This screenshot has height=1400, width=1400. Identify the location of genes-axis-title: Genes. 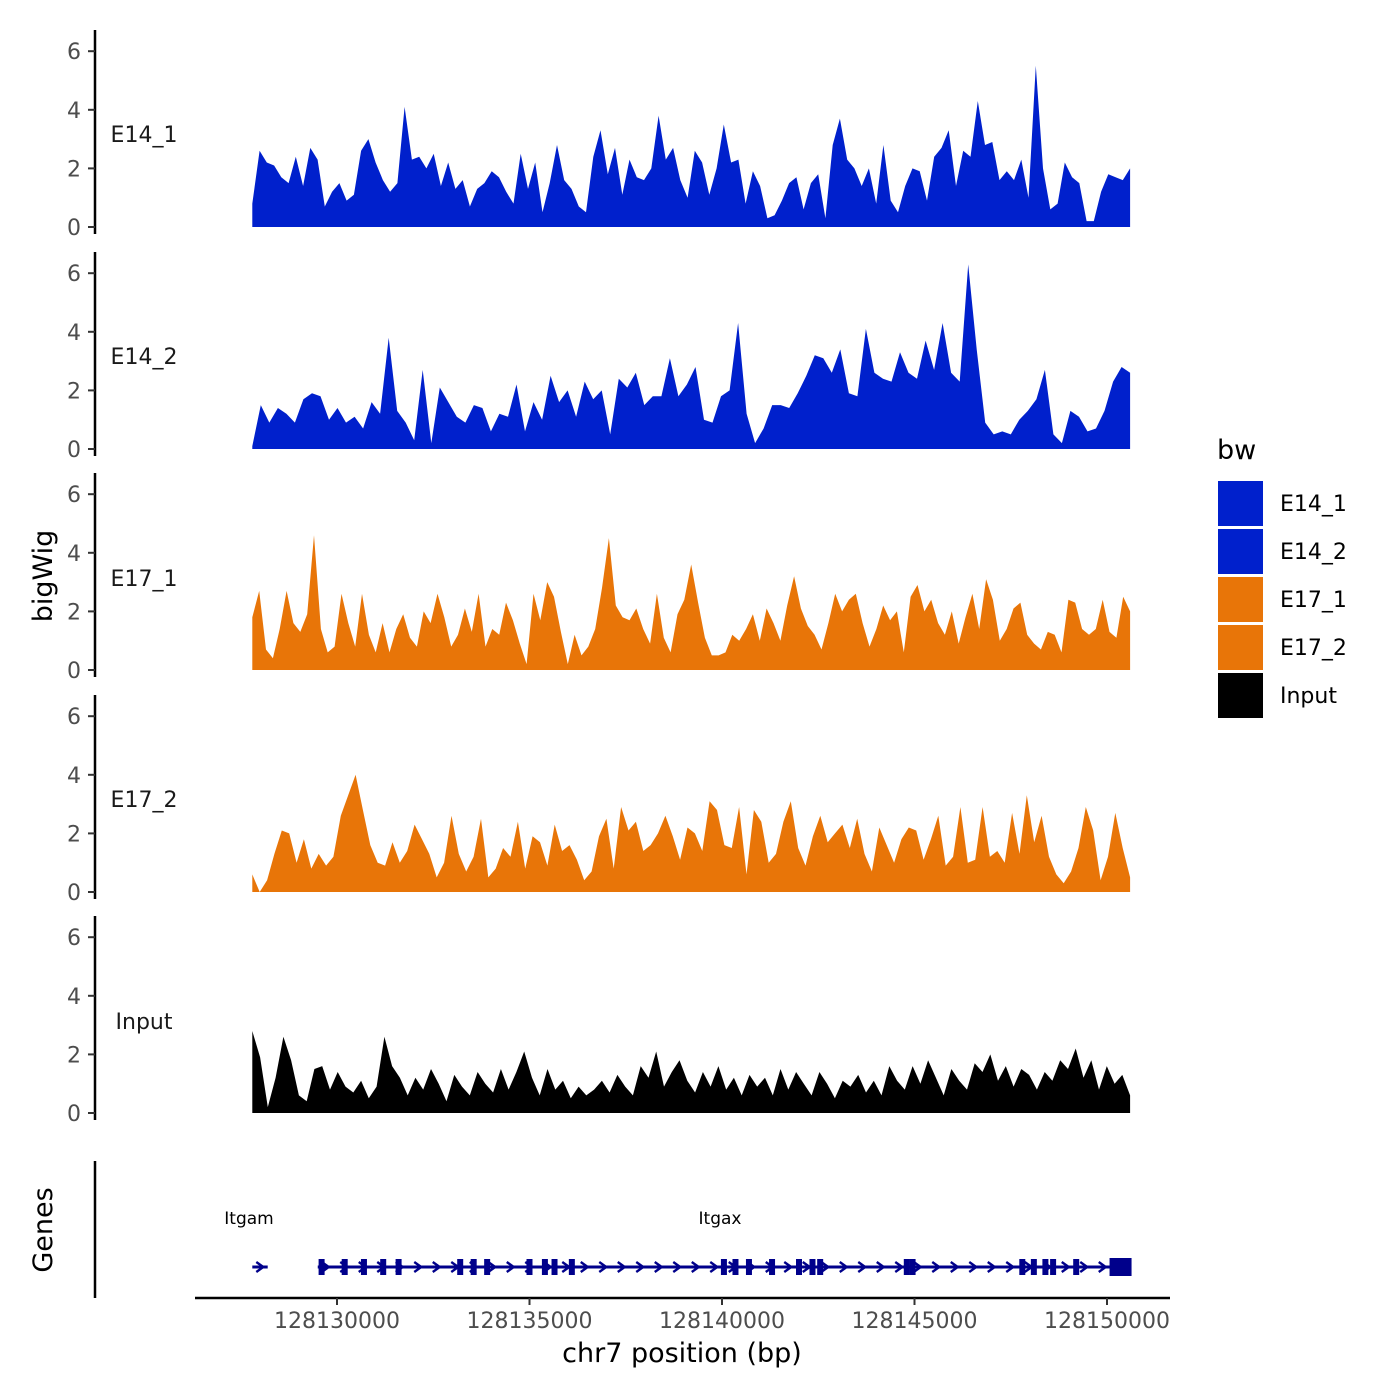
(43, 1229).